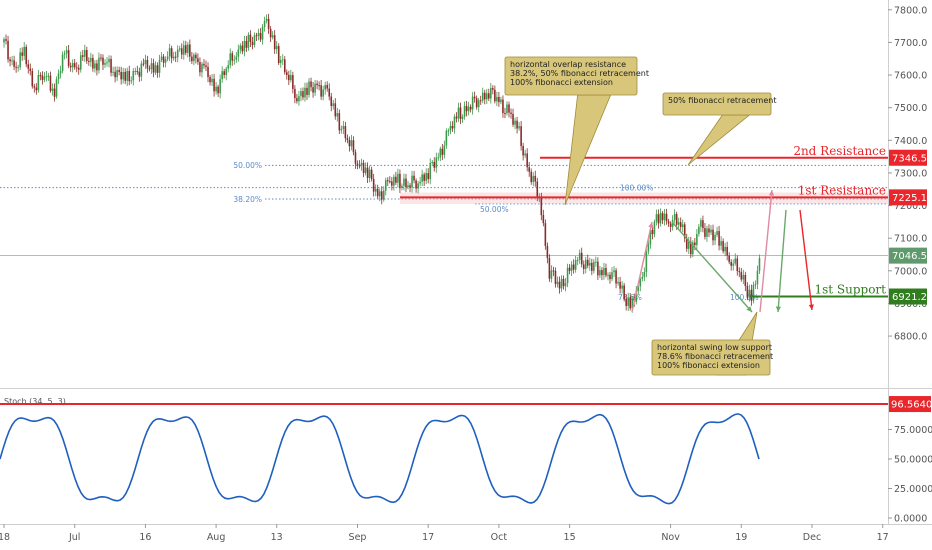 This screenshot has width=932, height=550. I want to click on price-tick-label: 7800.0, so click(910, 10).